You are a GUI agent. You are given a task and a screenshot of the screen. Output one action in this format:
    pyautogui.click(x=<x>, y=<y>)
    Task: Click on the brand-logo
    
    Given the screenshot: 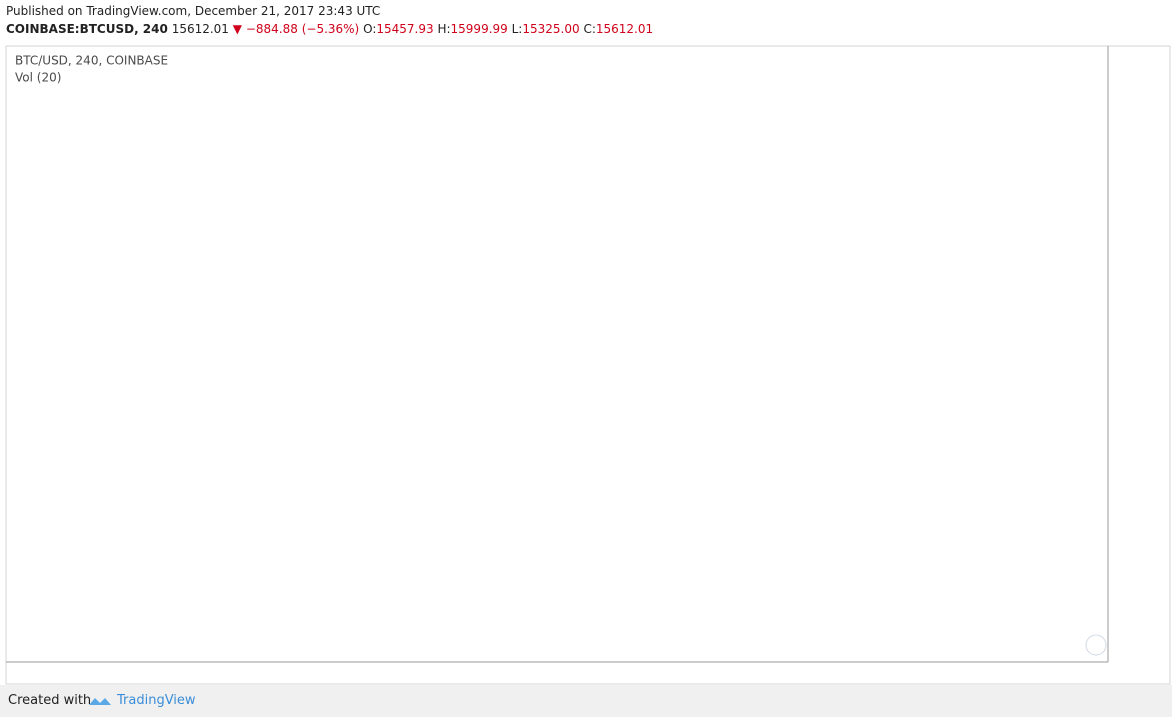 What is the action you would take?
    pyautogui.click(x=100, y=701)
    